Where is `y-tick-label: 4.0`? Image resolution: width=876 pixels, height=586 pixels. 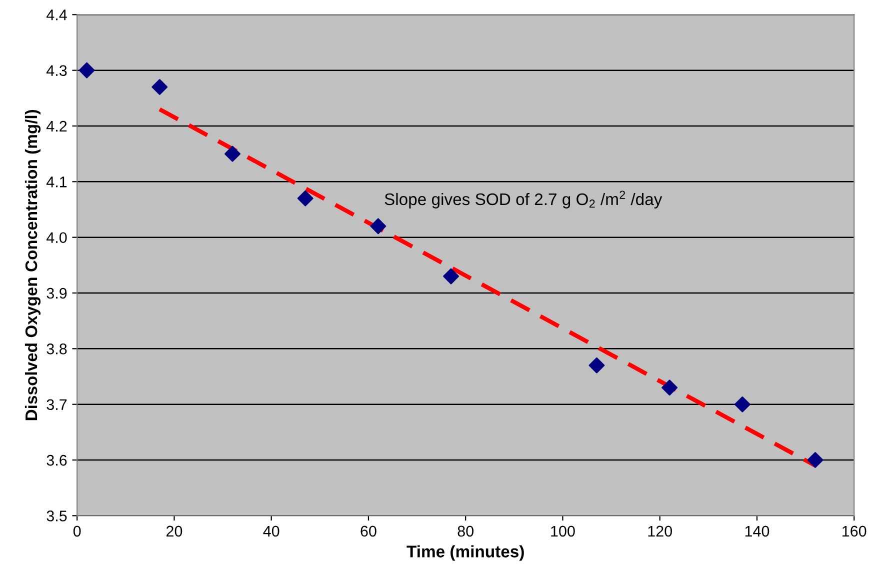 y-tick-label: 4.0 is located at coordinates (56, 238).